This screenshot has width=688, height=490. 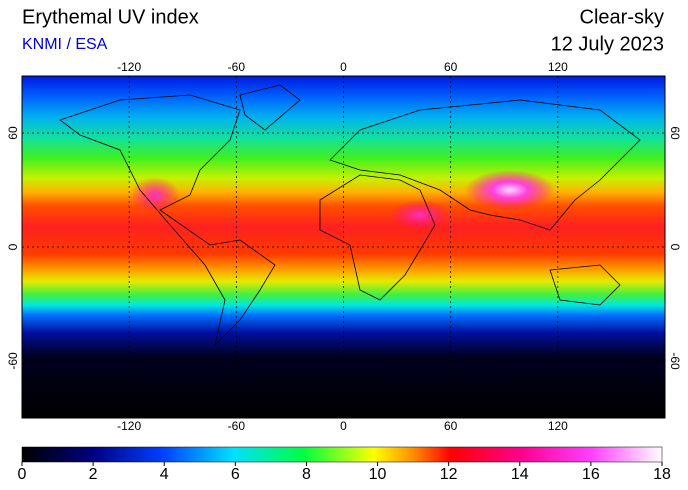 What do you see at coordinates (607, 44) in the screenshot?
I see `date: 12 July 2023` at bounding box center [607, 44].